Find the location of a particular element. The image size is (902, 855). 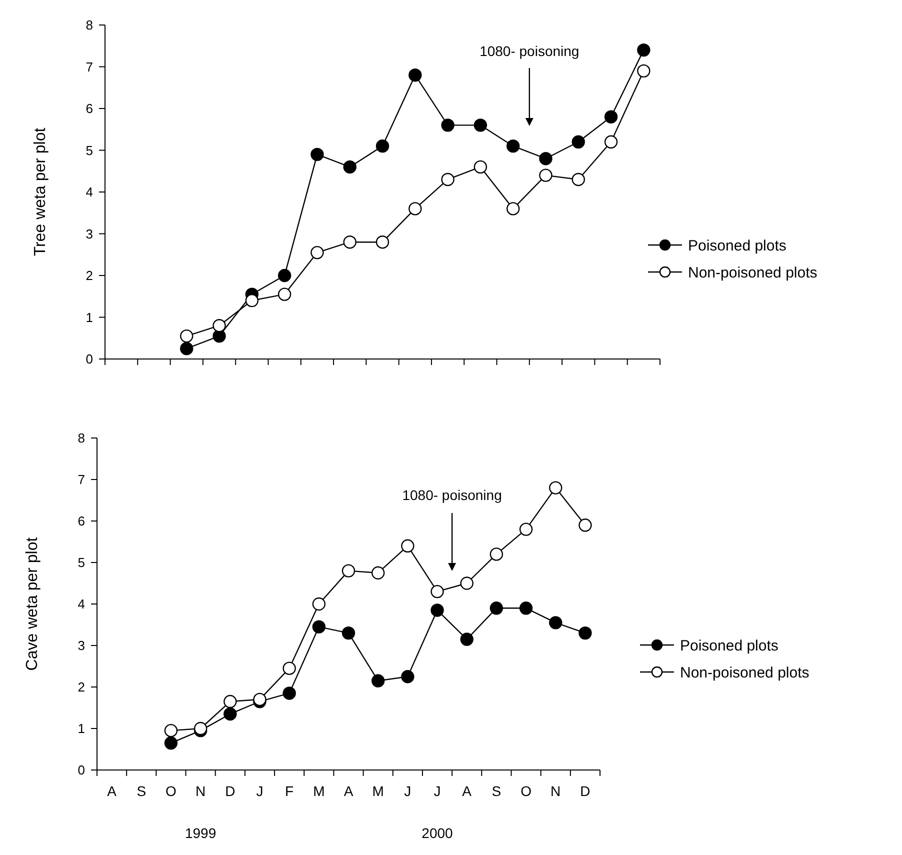

y-axis-title: Tree weta per plot is located at coordinates (40, 191).